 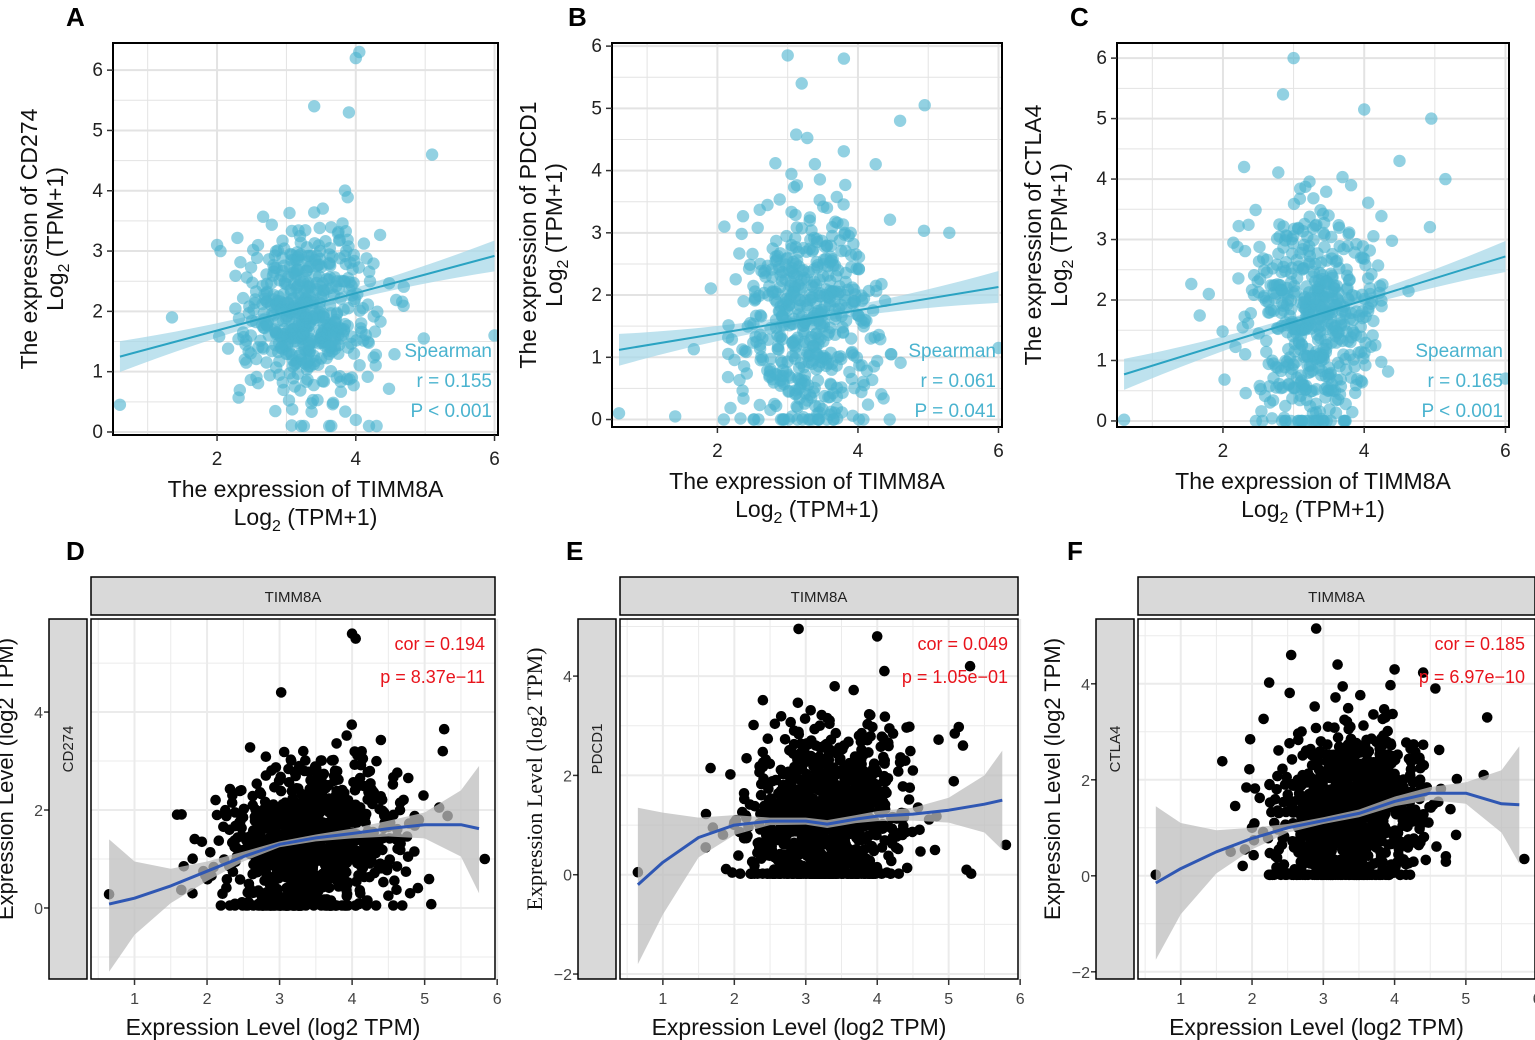 What do you see at coordinates (1033, 234) in the screenshot?
I see `y-axis-label: The expression of CTLA4` at bounding box center [1033, 234].